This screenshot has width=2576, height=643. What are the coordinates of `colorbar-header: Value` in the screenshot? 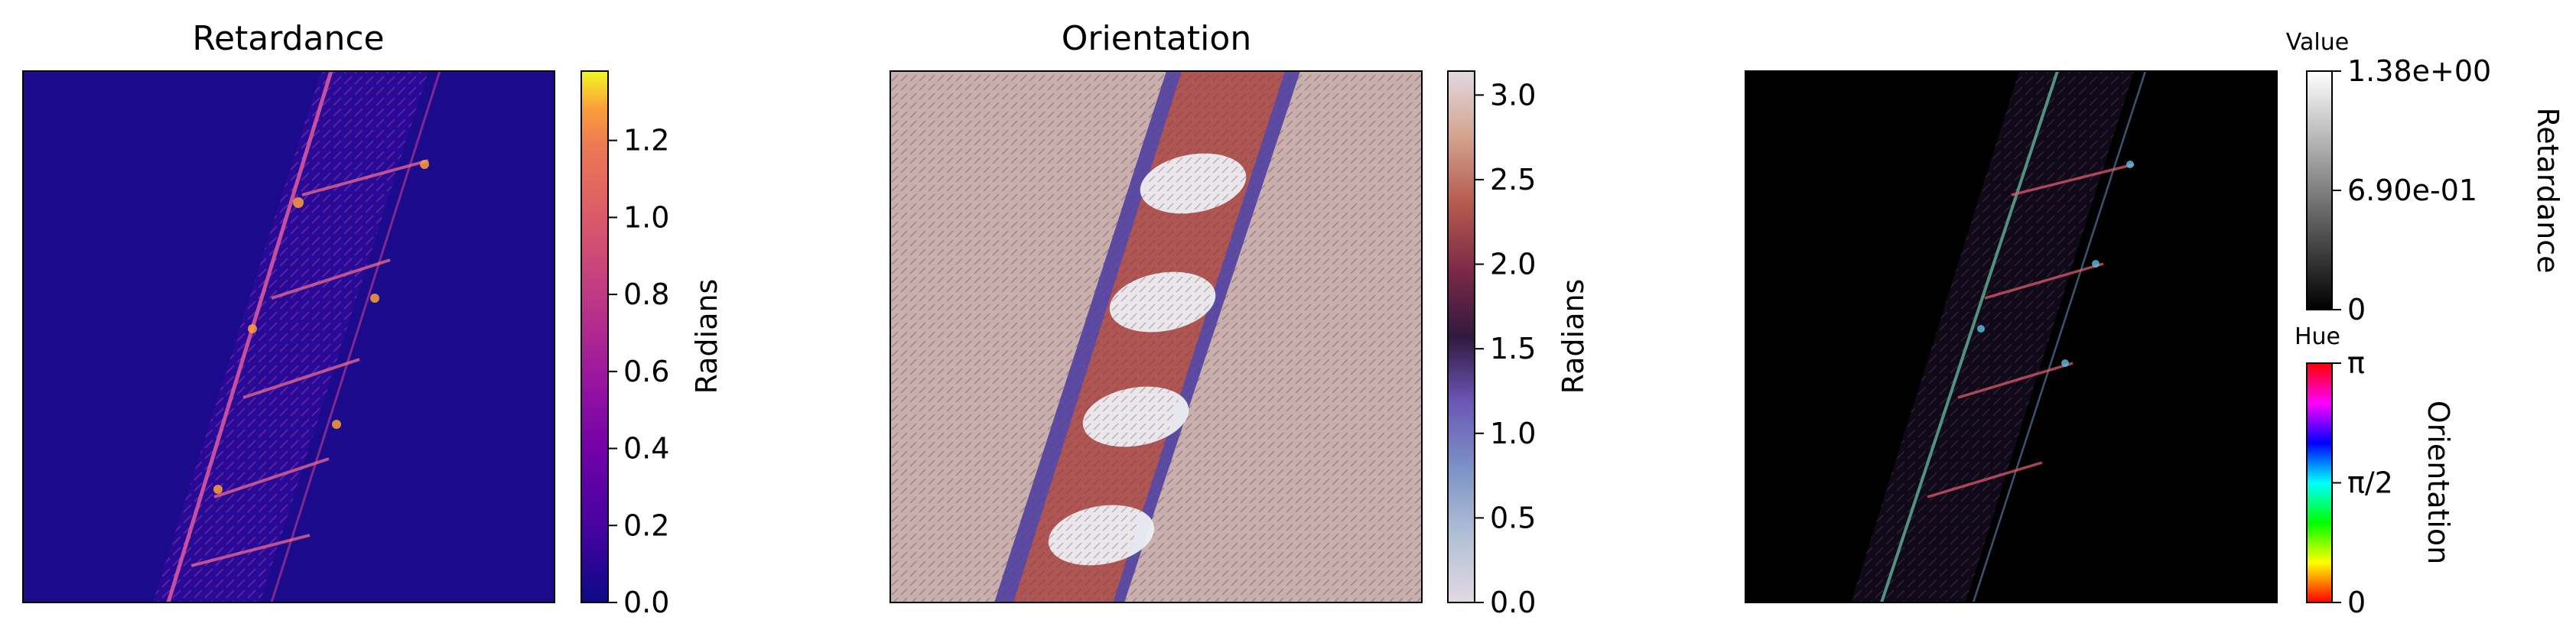 It's located at (2317, 43).